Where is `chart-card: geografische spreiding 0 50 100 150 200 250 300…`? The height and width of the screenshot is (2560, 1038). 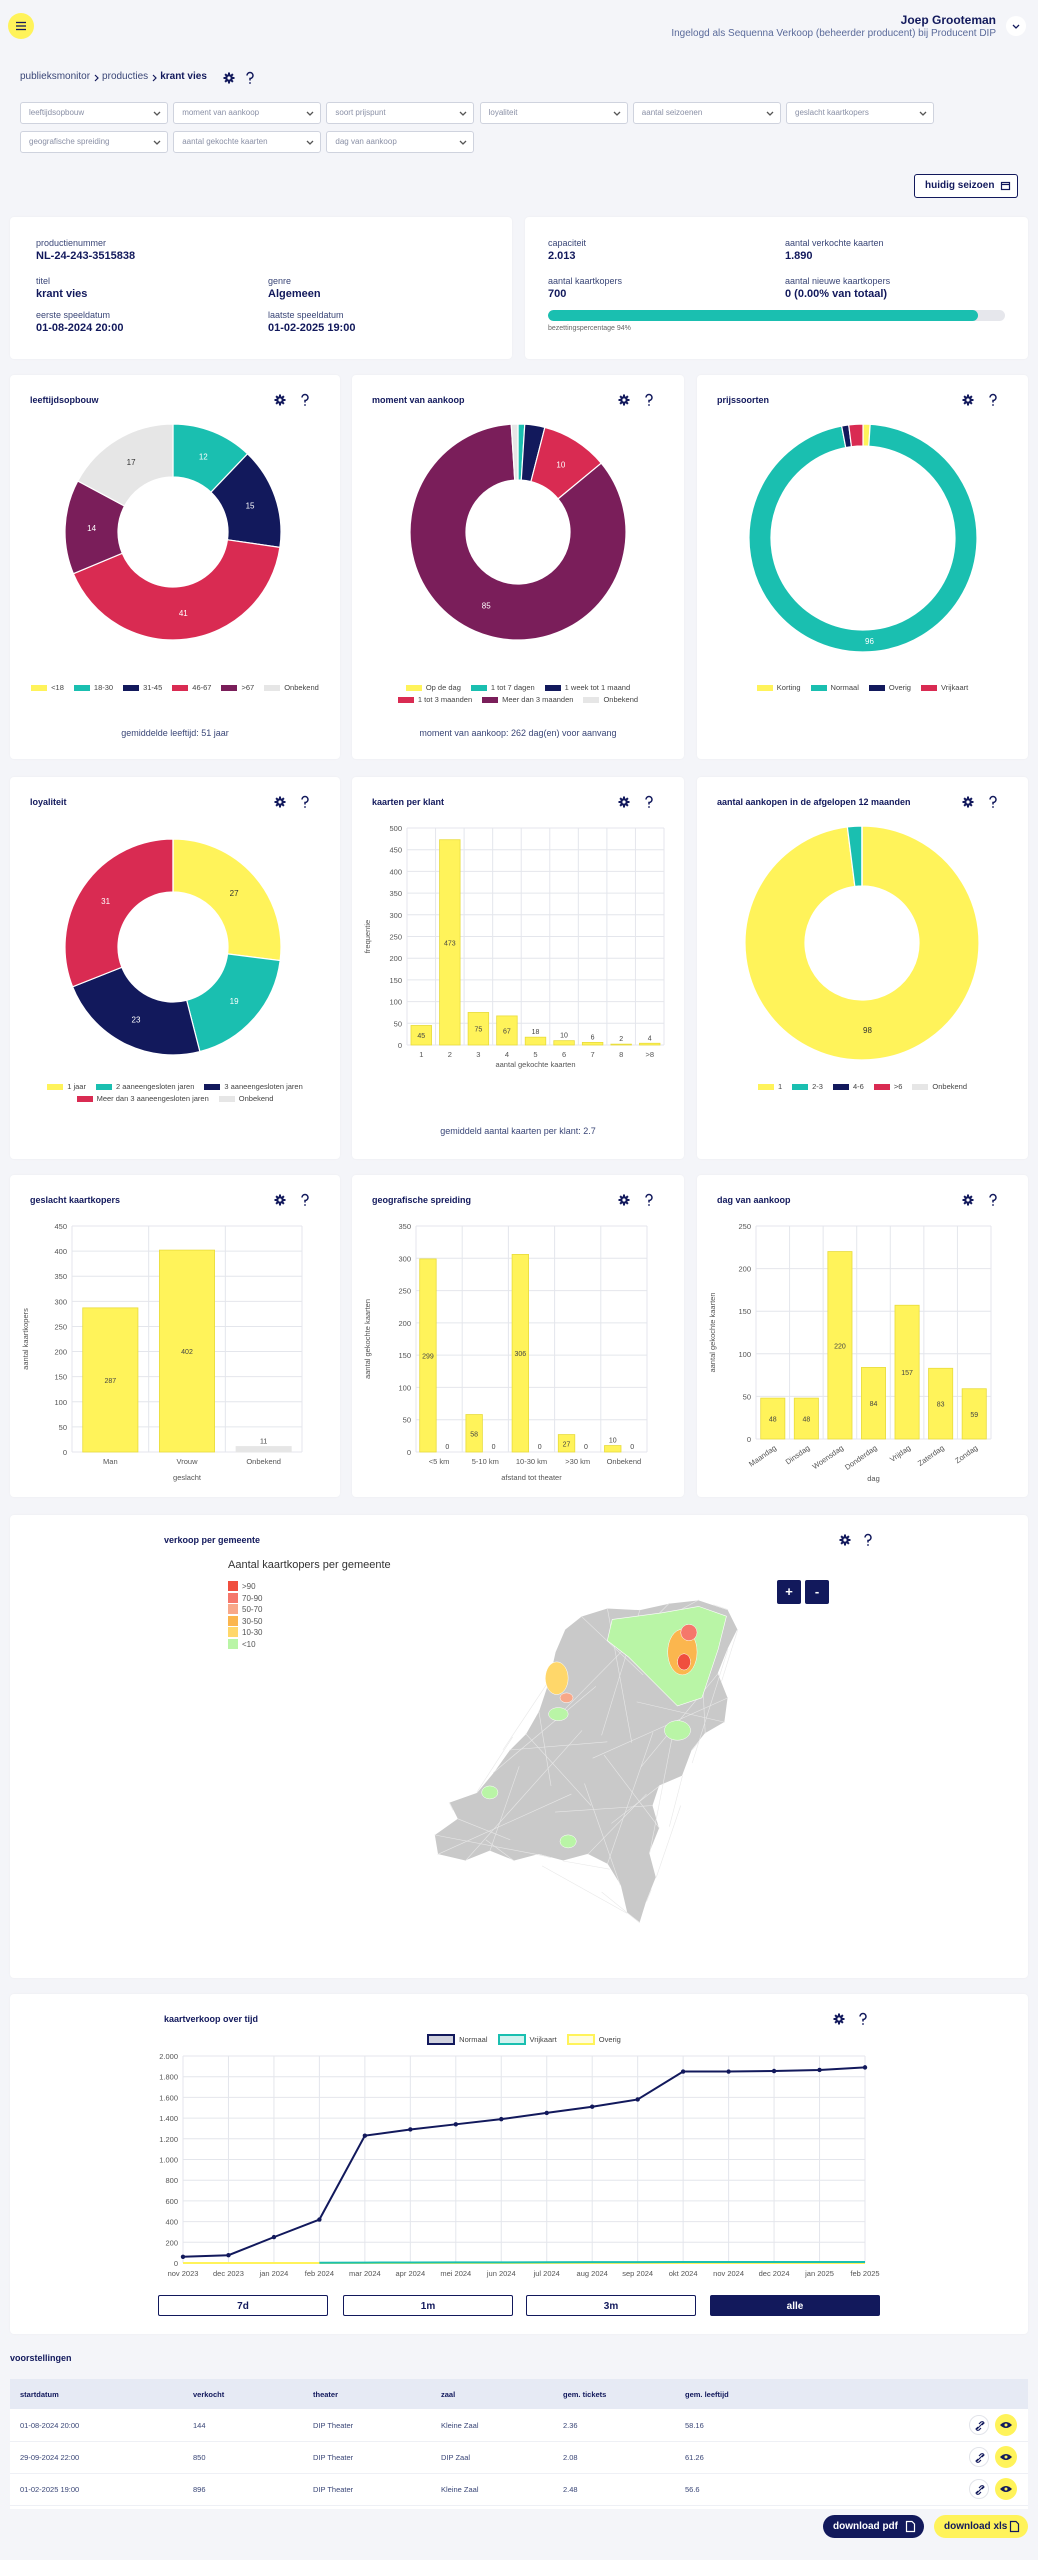
chart-card: geografische spreiding 0 50 100 150 200 250 300… is located at coordinates (518, 1336).